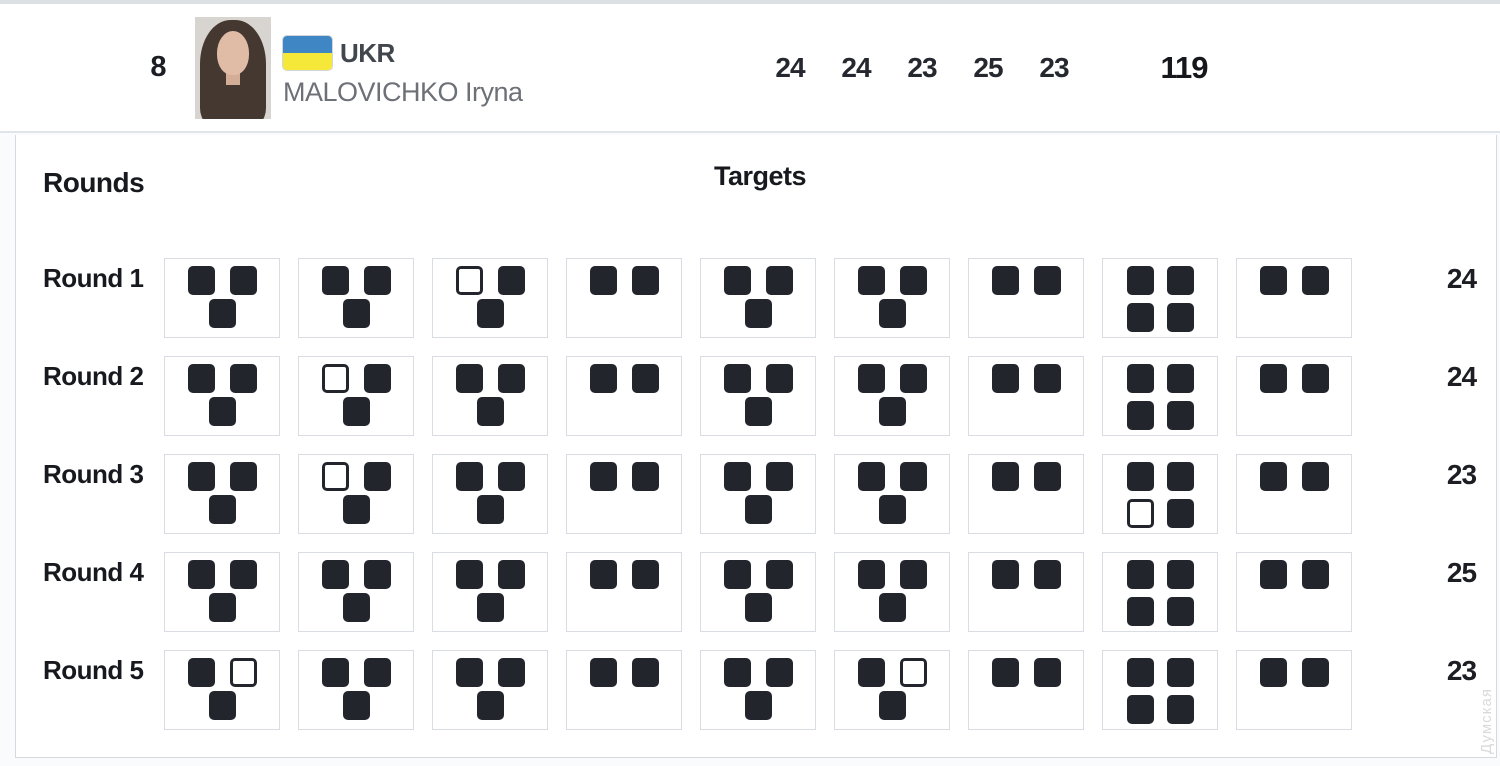 The image size is (1500, 766). I want to click on round-label: Round 4, so click(93, 572).